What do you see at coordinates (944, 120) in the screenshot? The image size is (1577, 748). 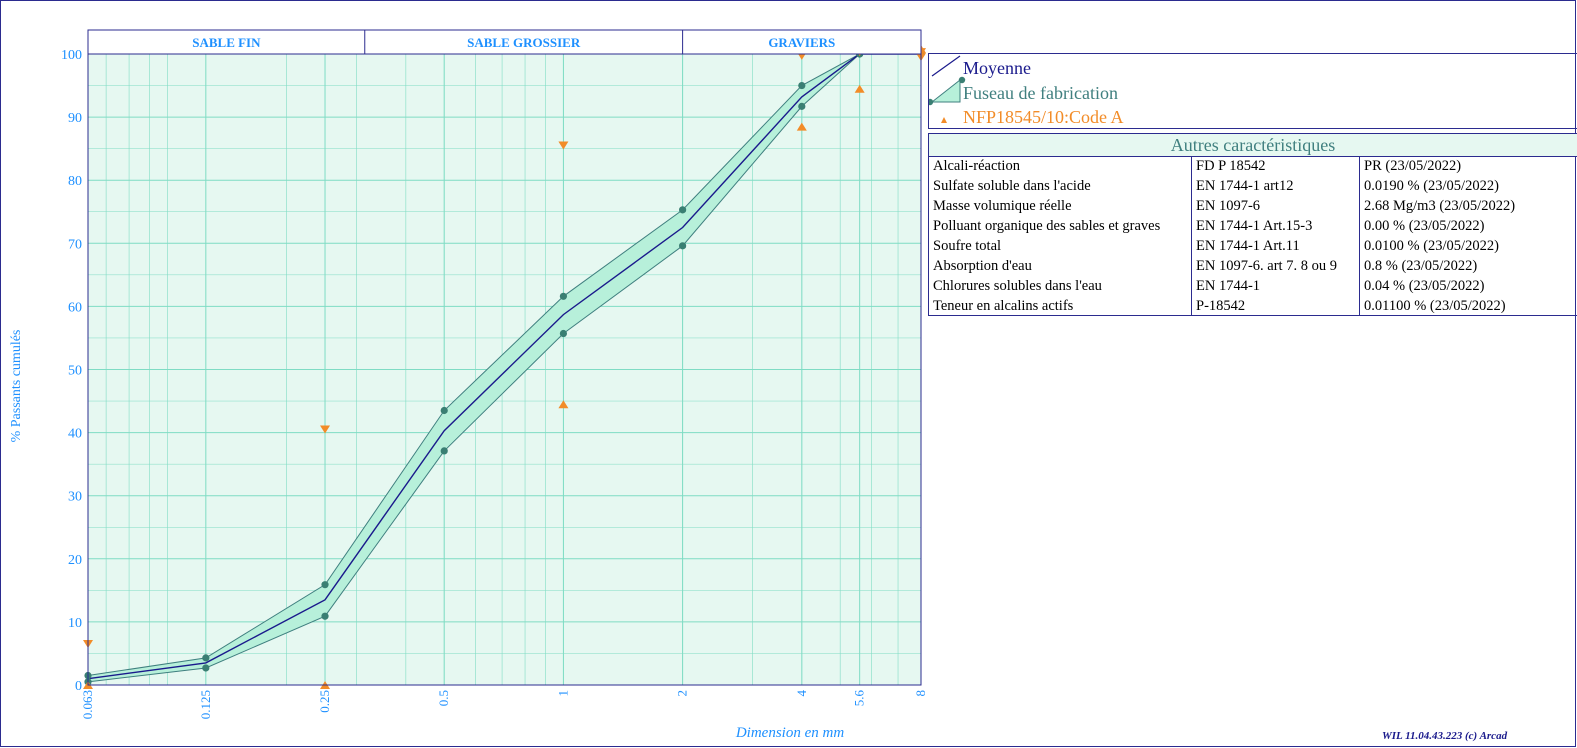 I see `legend-spec-icon` at bounding box center [944, 120].